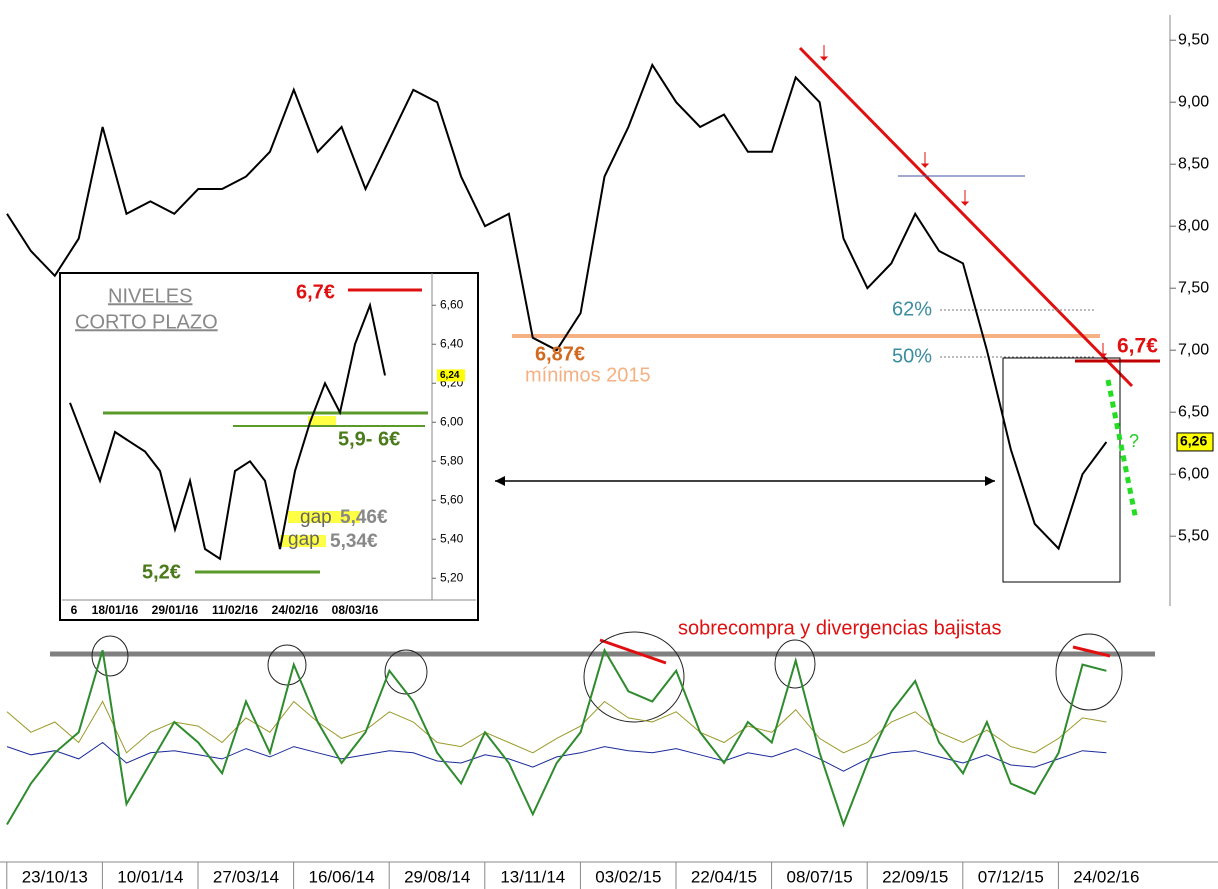  Describe the element at coordinates (1193, 287) in the screenshot. I see `y-tick-label: 7,50` at that location.